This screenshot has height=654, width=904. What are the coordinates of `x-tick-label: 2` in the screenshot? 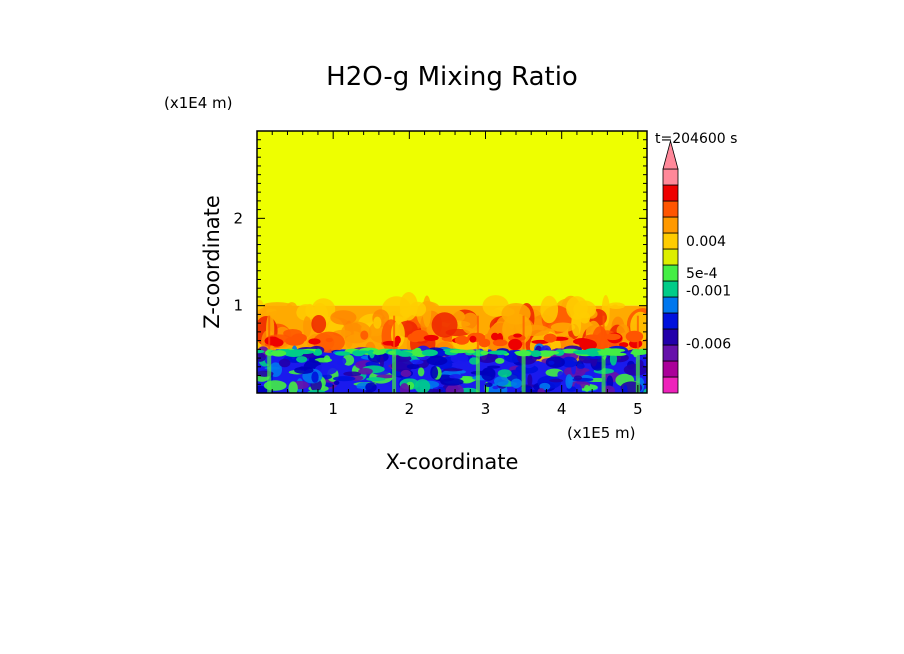 It's located at (410, 409).